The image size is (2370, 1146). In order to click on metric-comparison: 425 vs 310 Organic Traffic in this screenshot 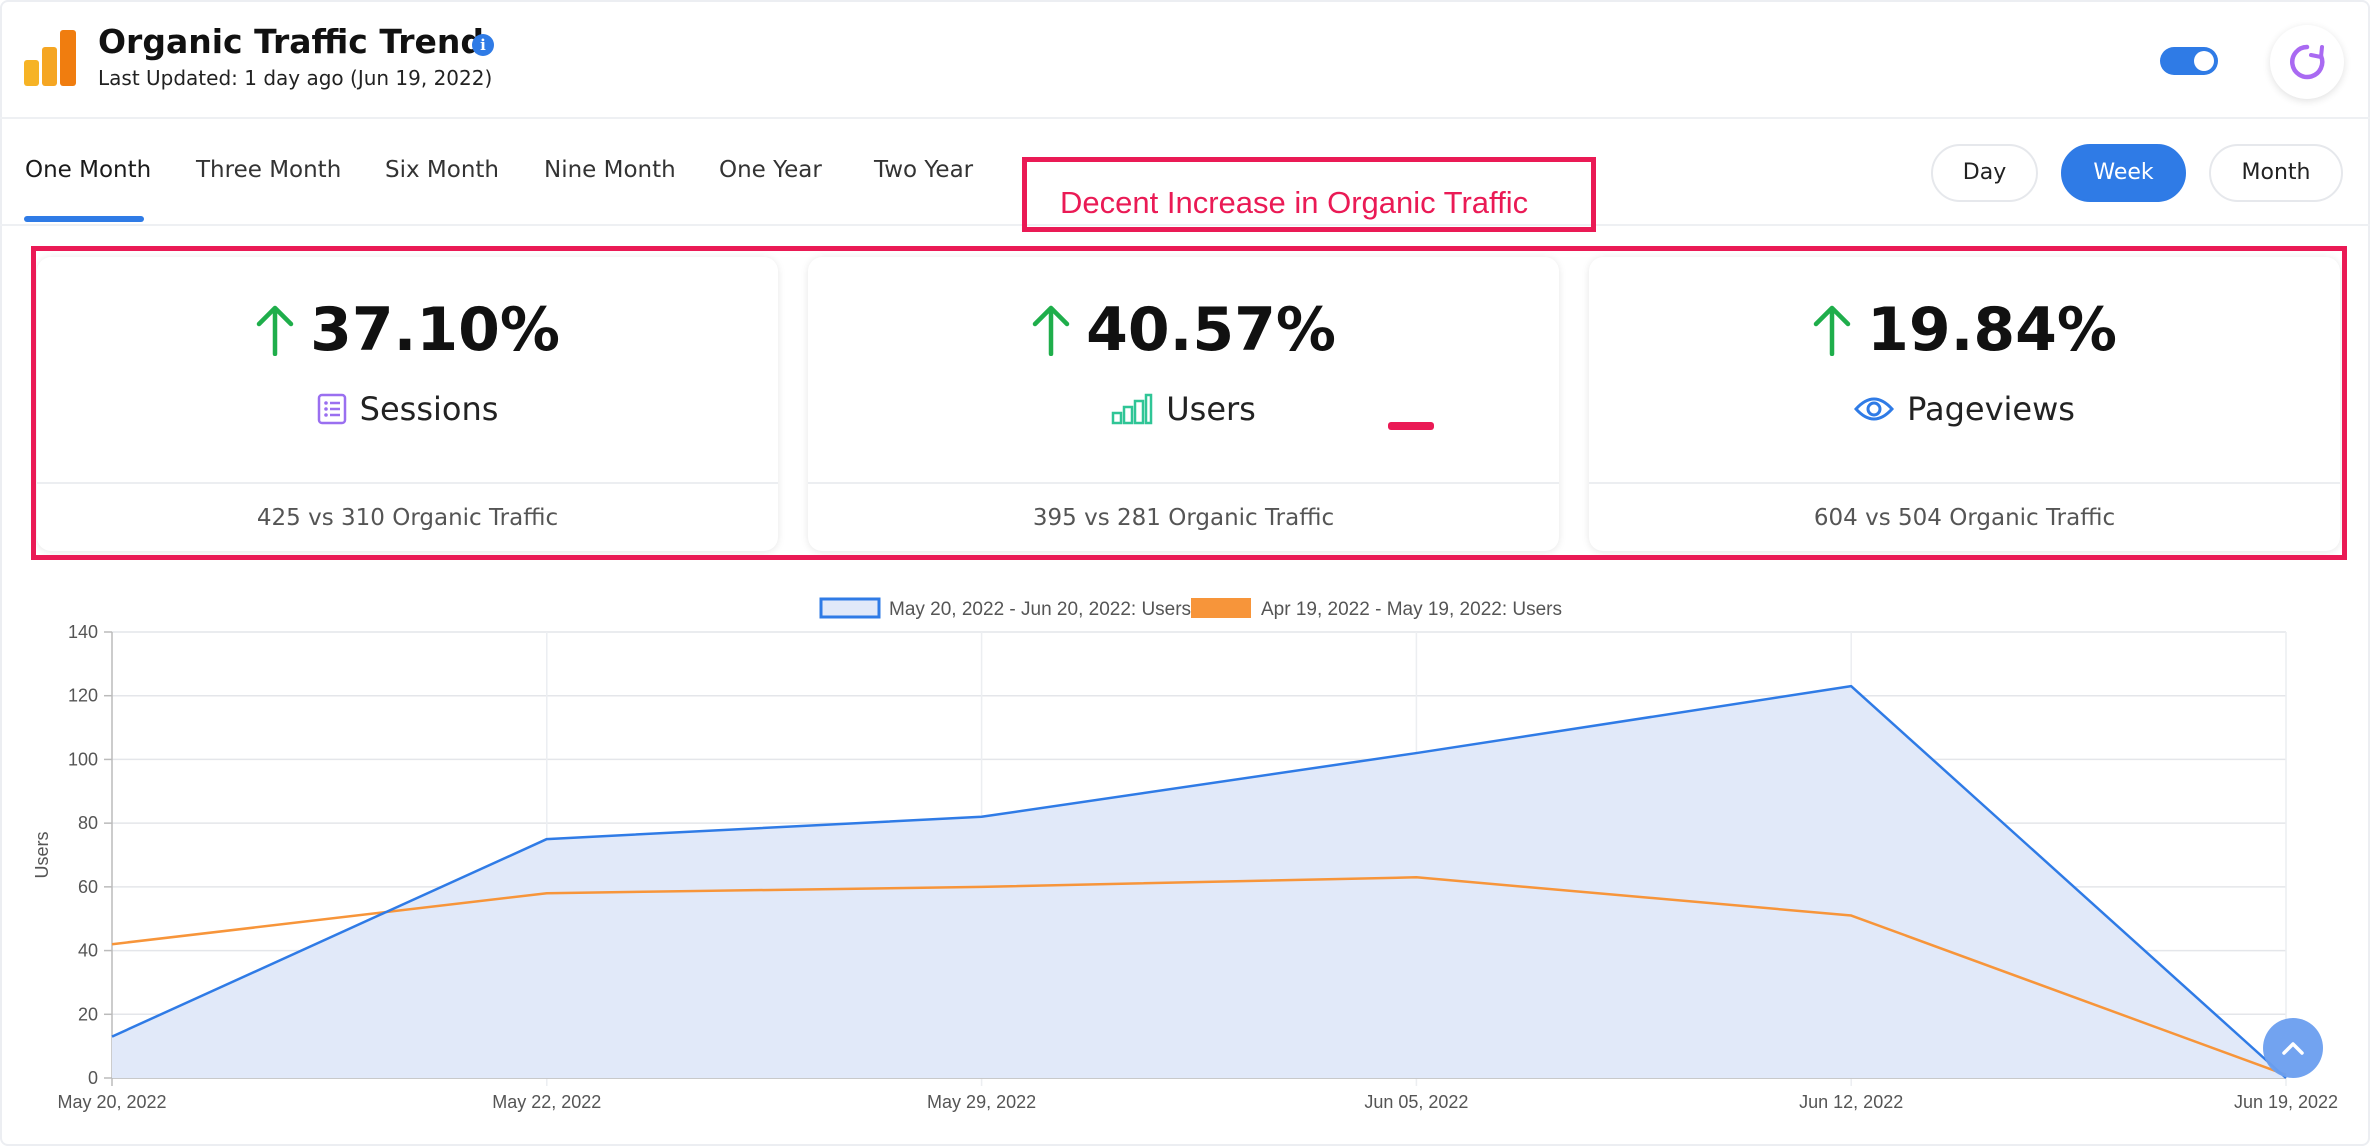, I will do `click(407, 518)`.